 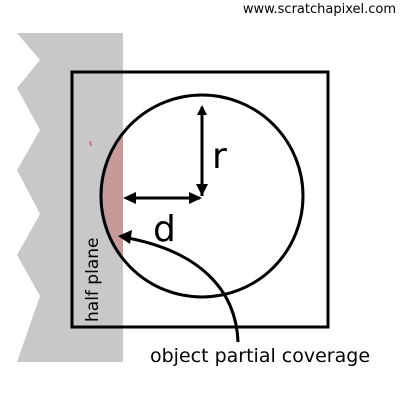 I want to click on half-plane-label: half plane, so click(x=93, y=280).